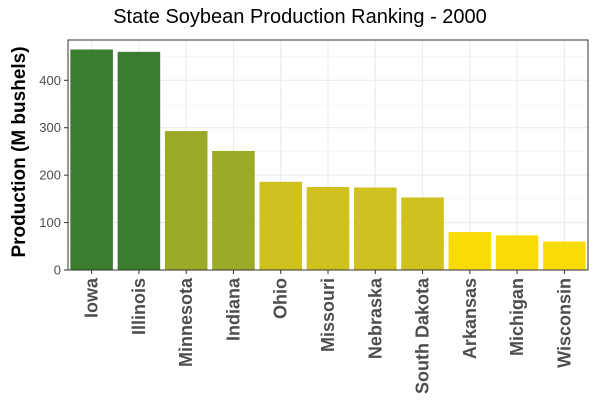  Describe the element at coordinates (92, 297) in the screenshot. I see `x-tick-label: Iowa` at that location.